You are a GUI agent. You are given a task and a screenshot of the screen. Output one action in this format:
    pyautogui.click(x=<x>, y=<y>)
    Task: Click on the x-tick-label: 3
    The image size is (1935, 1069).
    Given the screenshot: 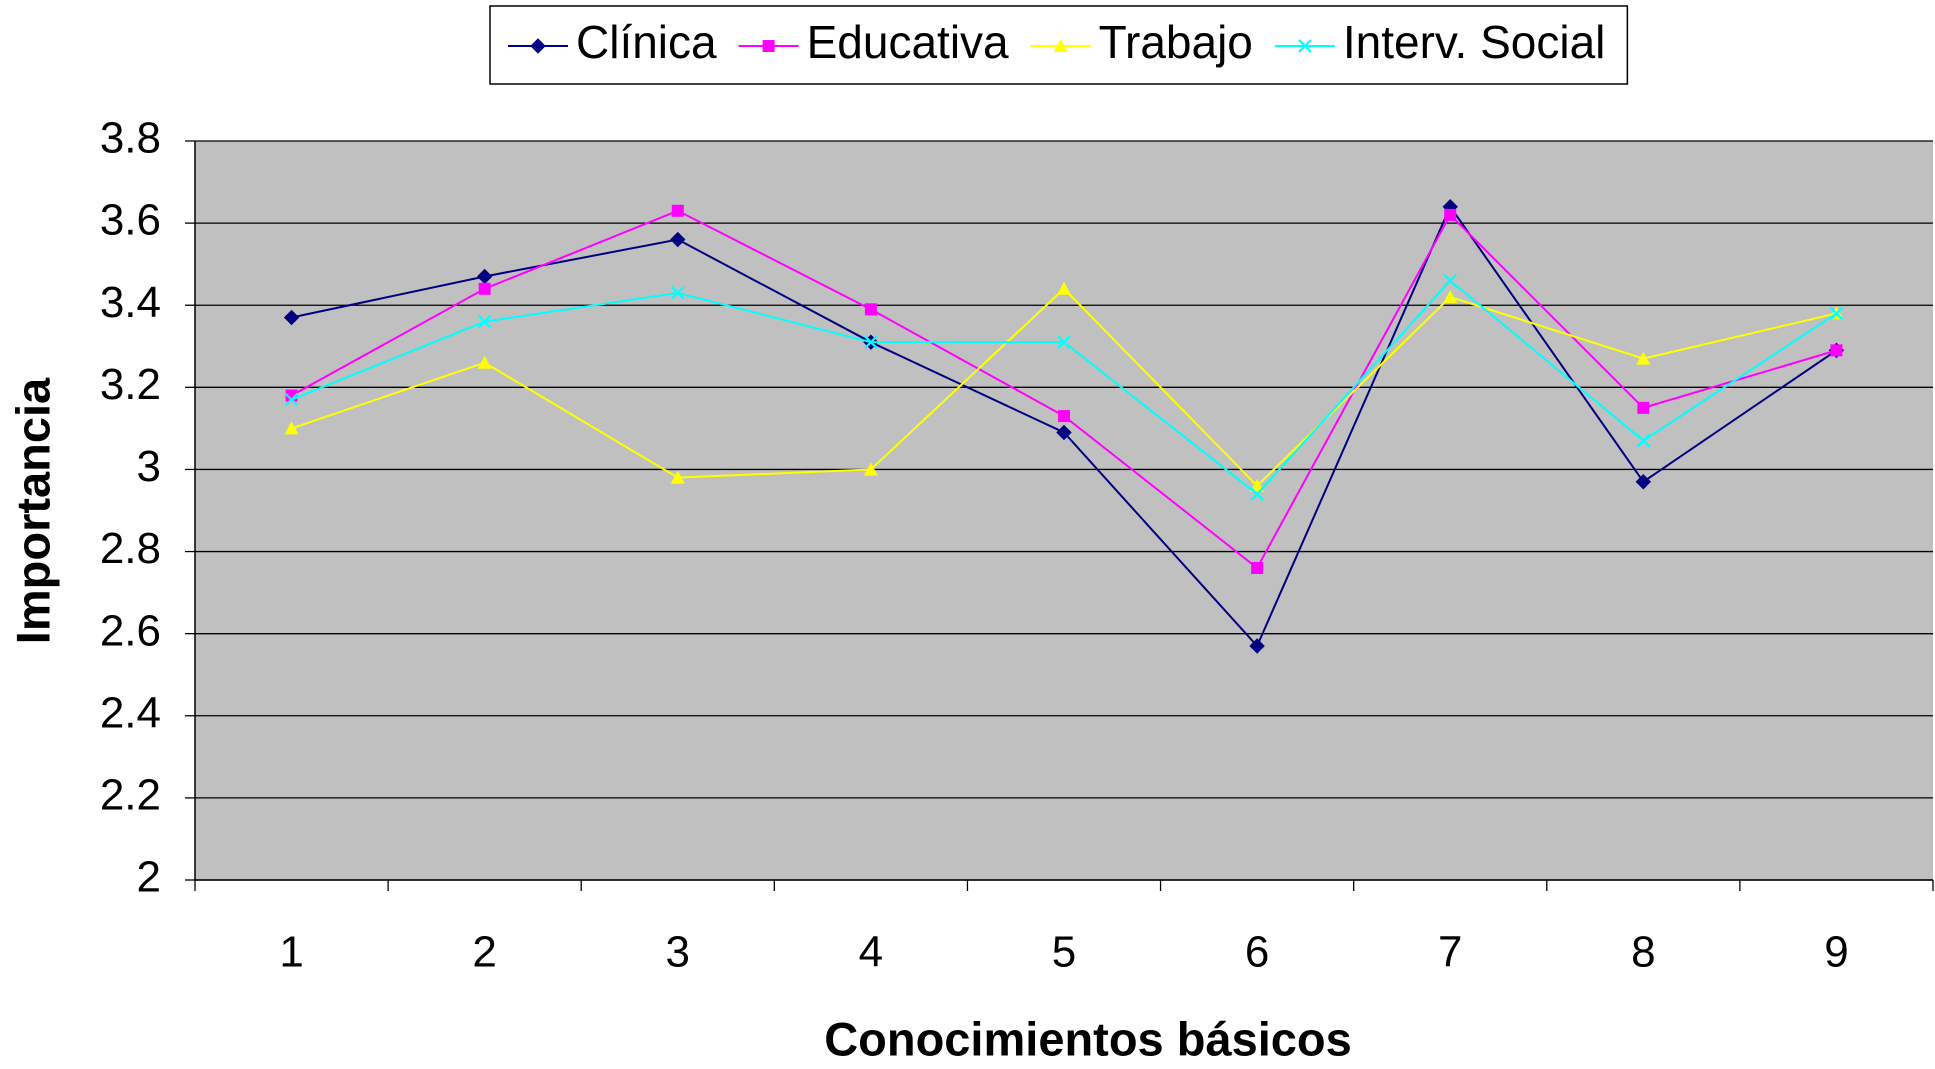 What is the action you would take?
    pyautogui.click(x=678, y=952)
    